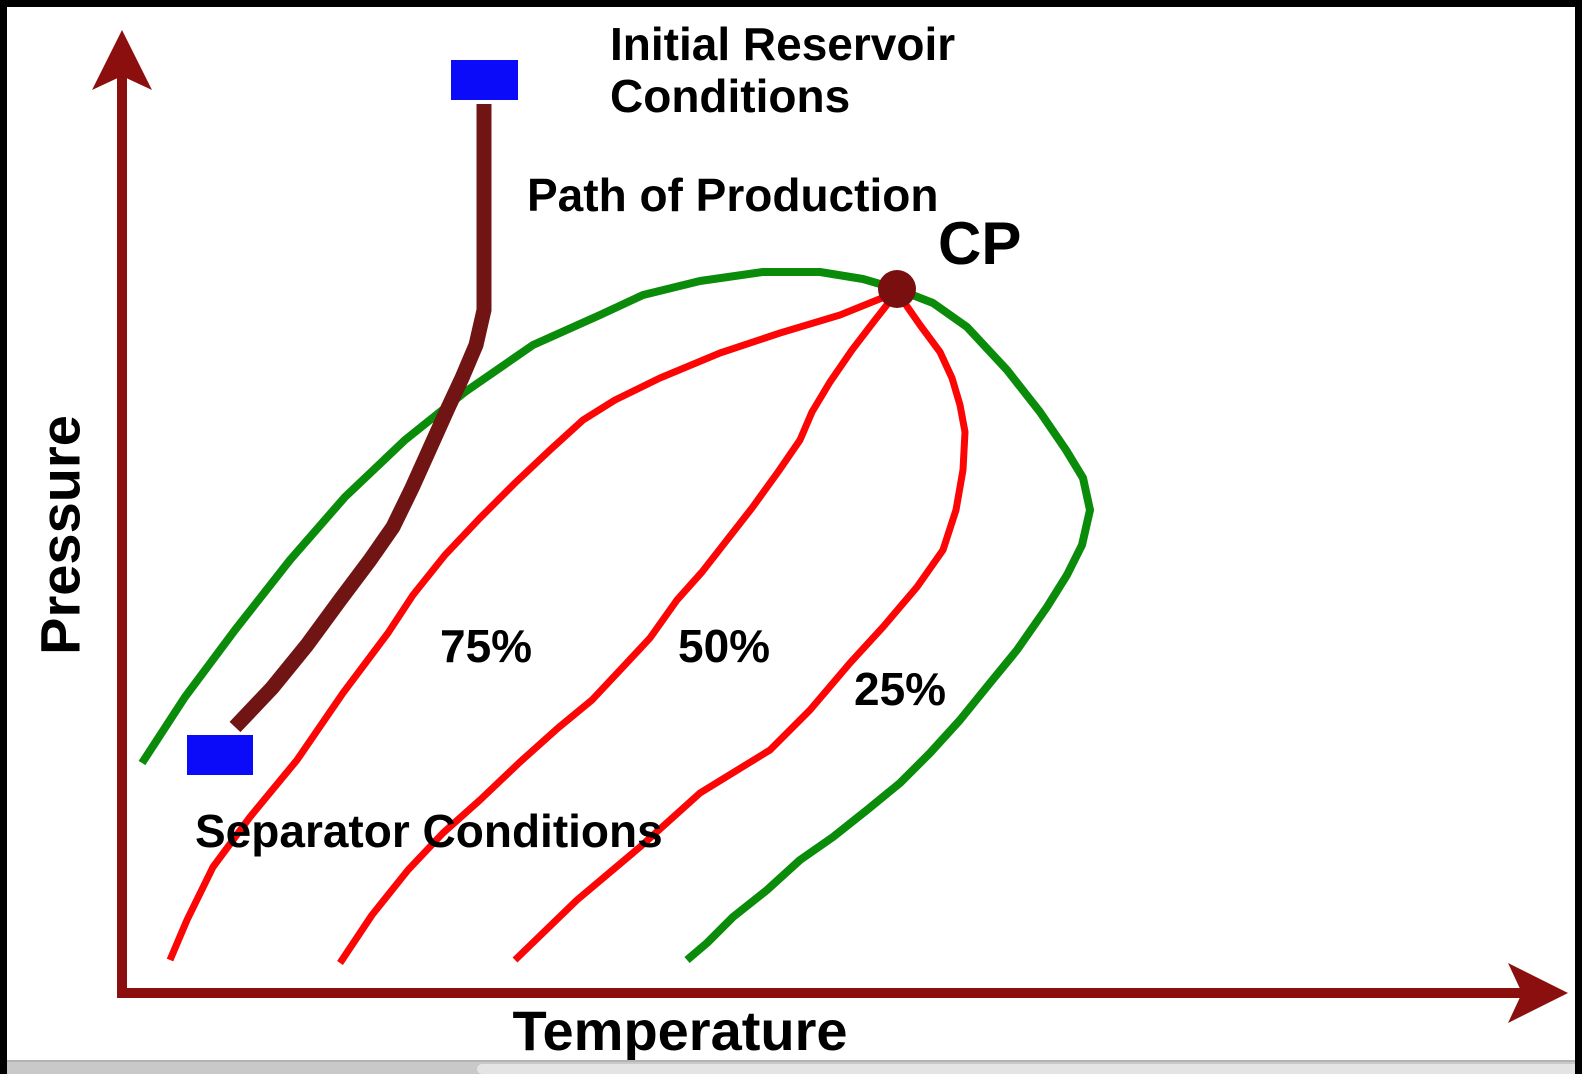 This screenshot has width=1582, height=1074. Describe the element at coordinates (724, 646) in the screenshot. I see `quality-50-label: 50%` at that location.